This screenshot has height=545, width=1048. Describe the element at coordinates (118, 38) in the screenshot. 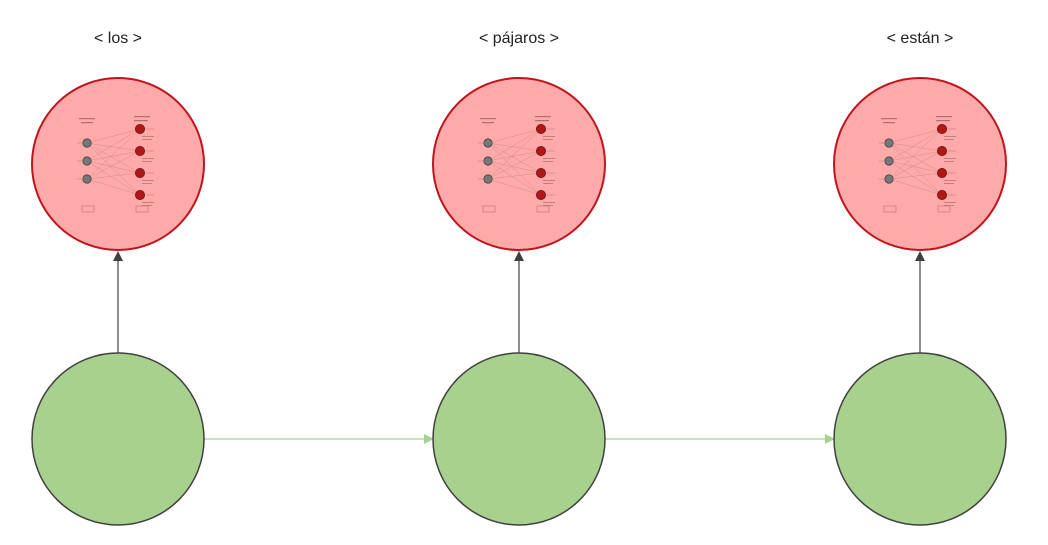

I see `token-label-los: < los >` at that location.